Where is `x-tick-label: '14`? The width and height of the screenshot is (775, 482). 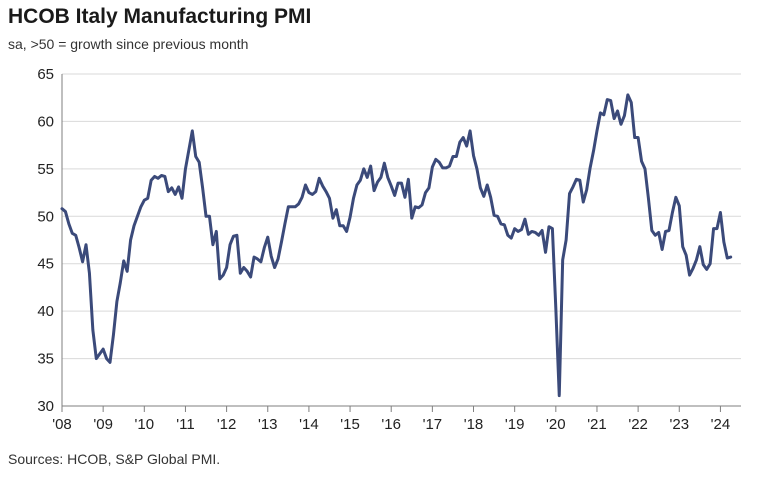 x-tick-label: '14 is located at coordinates (309, 424).